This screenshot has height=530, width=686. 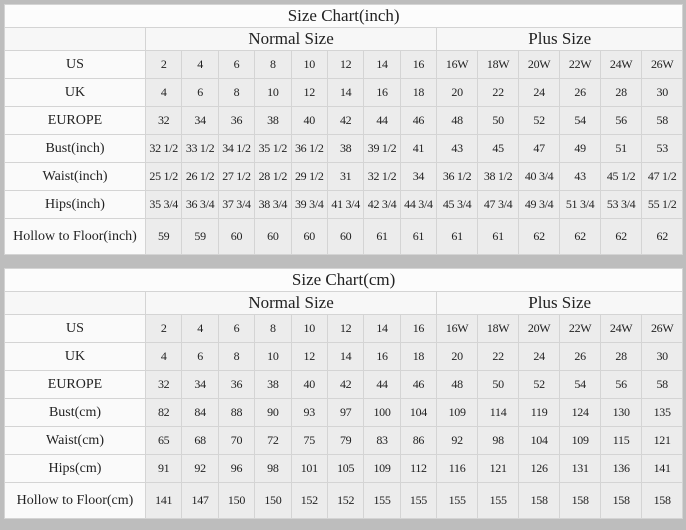 I want to click on size-cell: 32, so click(x=163, y=384).